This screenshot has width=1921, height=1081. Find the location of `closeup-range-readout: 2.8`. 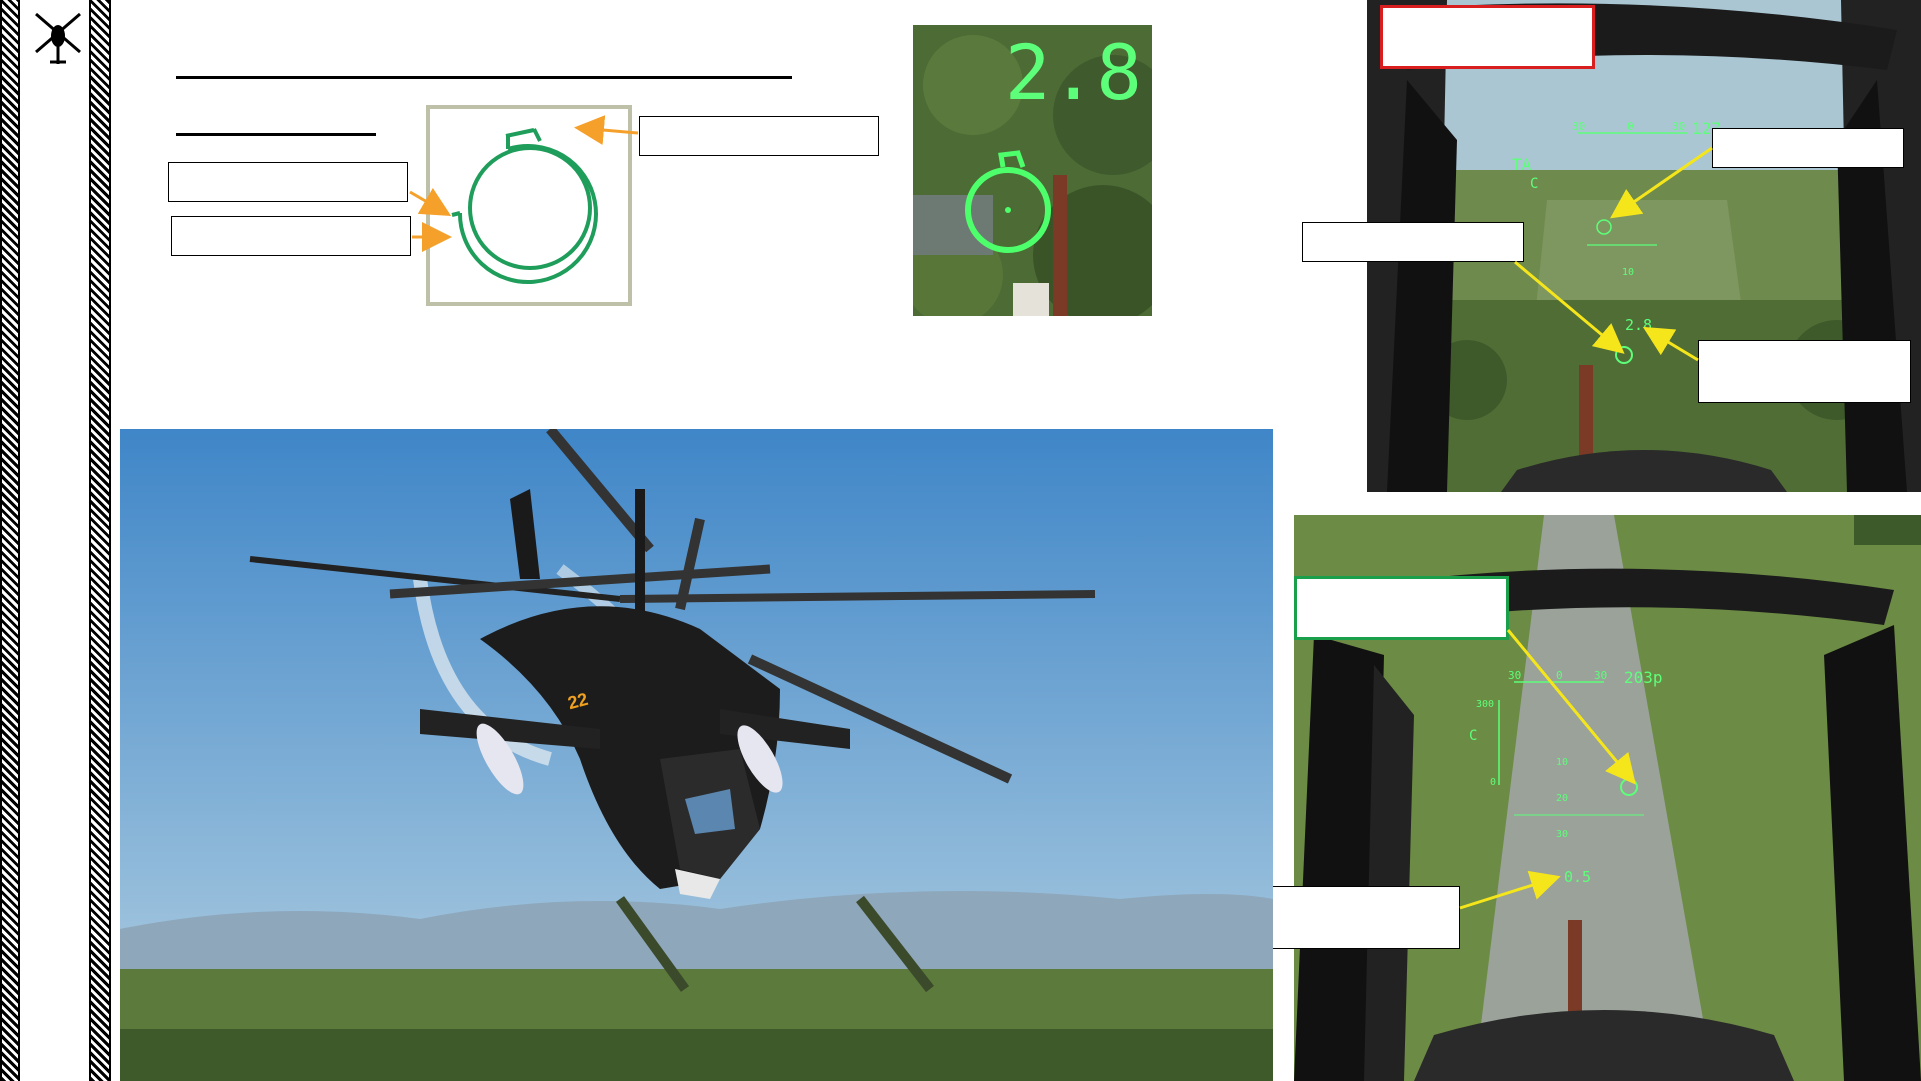

closeup-range-readout: 2.8 is located at coordinates (1073, 72).